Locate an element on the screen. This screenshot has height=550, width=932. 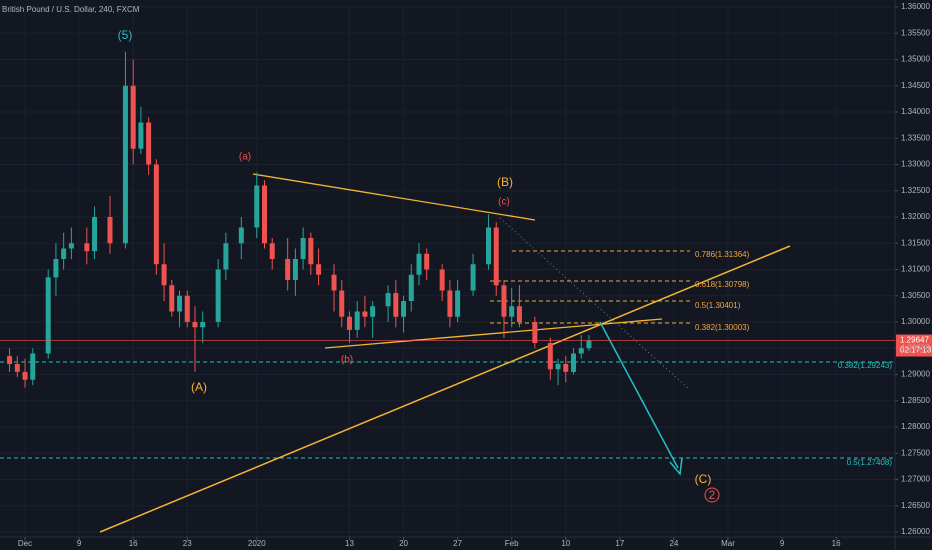
y-tick-label: 1.29000 is located at coordinates (915, 374).